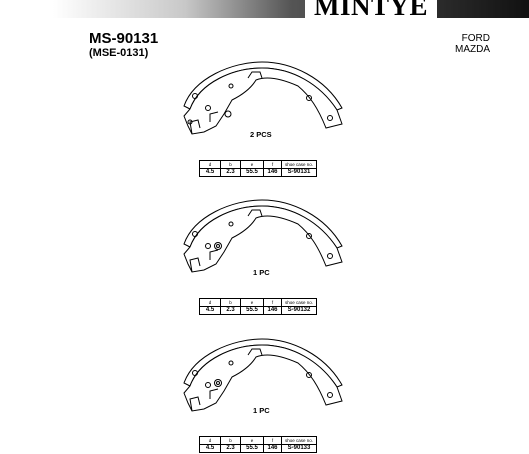 This screenshot has width=529, height=454. What do you see at coordinates (475, 38) in the screenshot?
I see `make-ford: FORD` at bounding box center [475, 38].